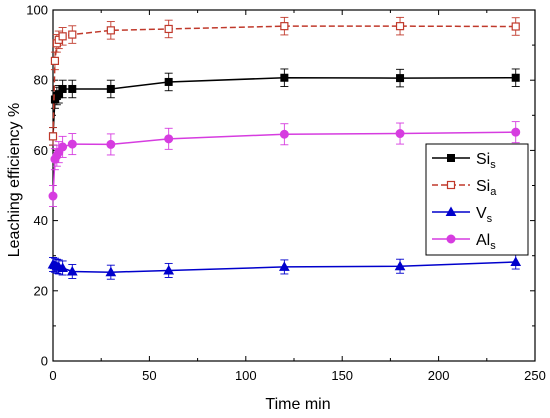  What do you see at coordinates (41, 290) in the screenshot?
I see `y-tick-label: 20` at bounding box center [41, 290].